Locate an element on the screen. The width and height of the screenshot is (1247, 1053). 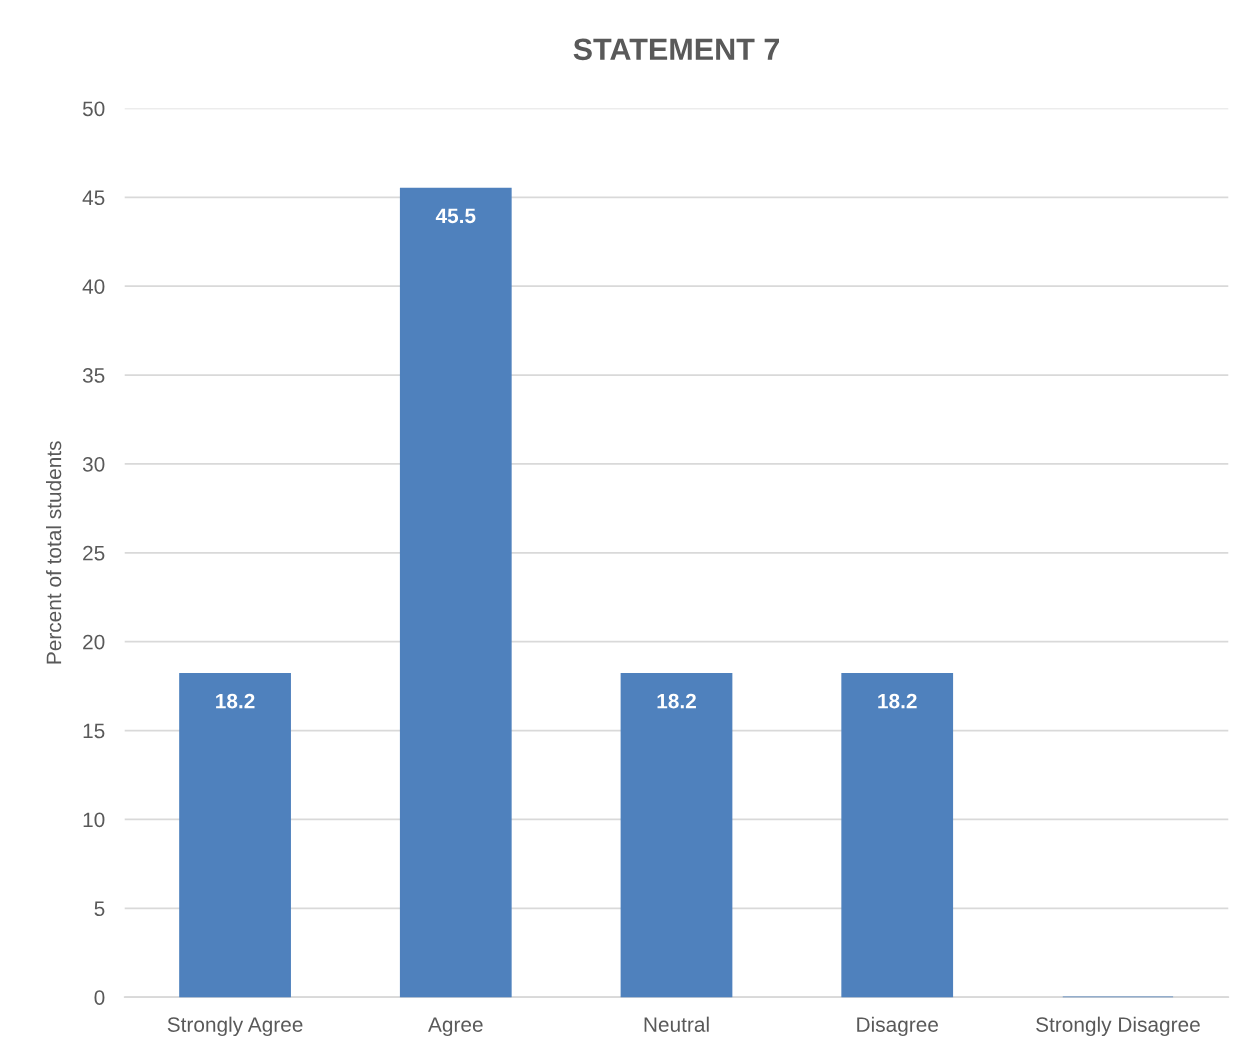
y-tick-label: 0 is located at coordinates (99, 997).